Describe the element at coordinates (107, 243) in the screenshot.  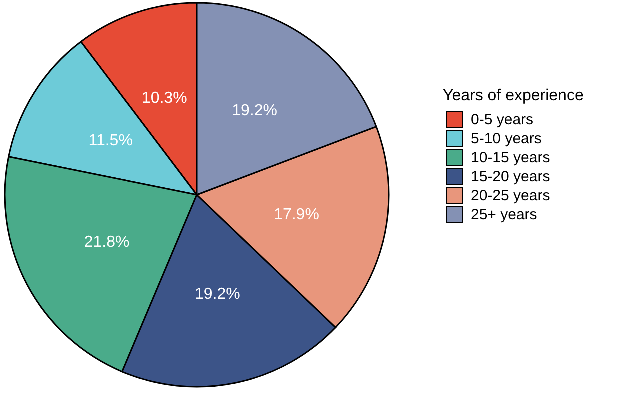
I see `data-label: 21.8%` at that location.